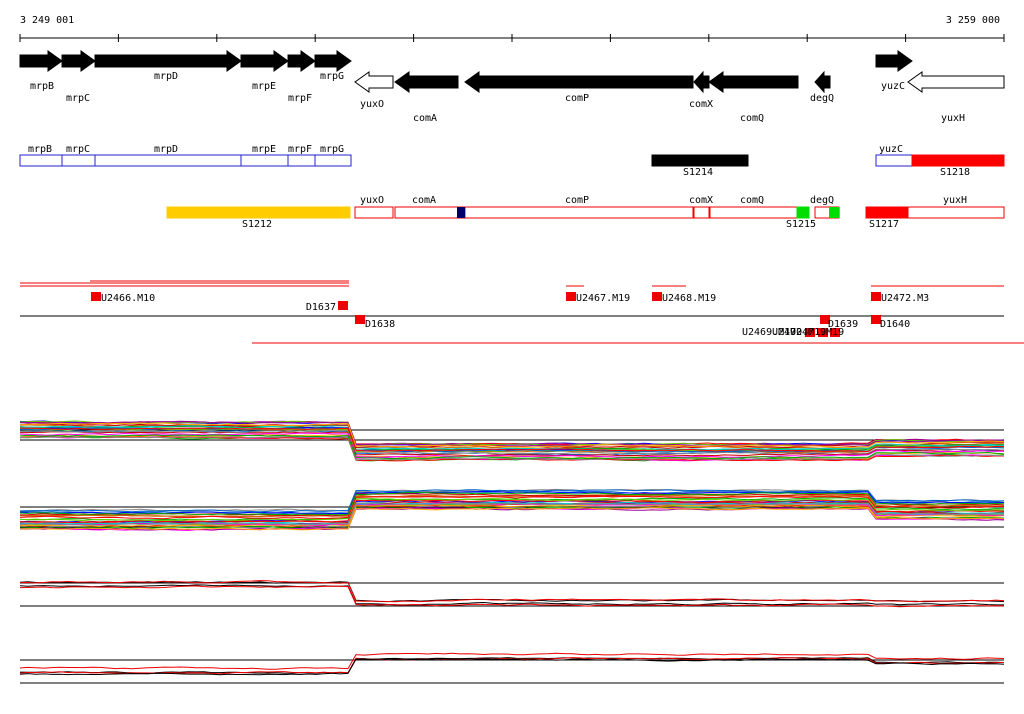 The image size is (1024, 714). I want to click on segment-label: mrpE, so click(264, 149).